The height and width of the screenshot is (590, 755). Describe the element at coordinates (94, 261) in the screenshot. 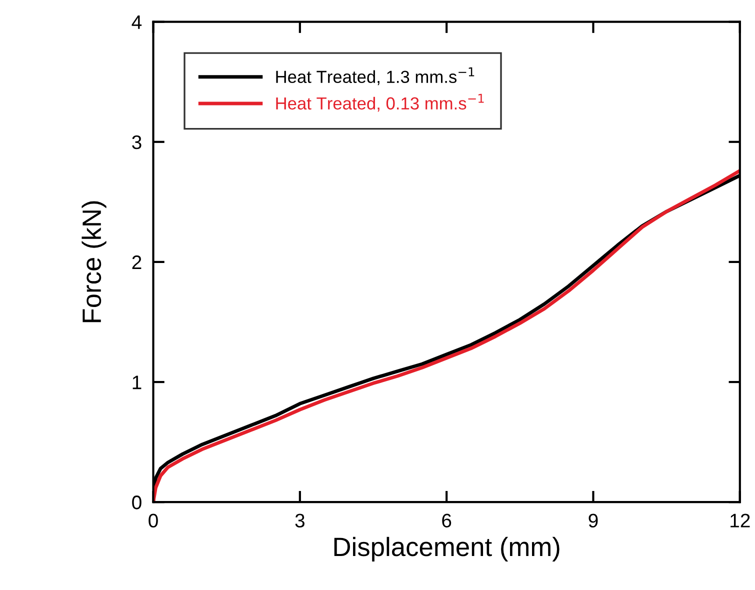

I see `y-axis-title: Force (kN)` at that location.